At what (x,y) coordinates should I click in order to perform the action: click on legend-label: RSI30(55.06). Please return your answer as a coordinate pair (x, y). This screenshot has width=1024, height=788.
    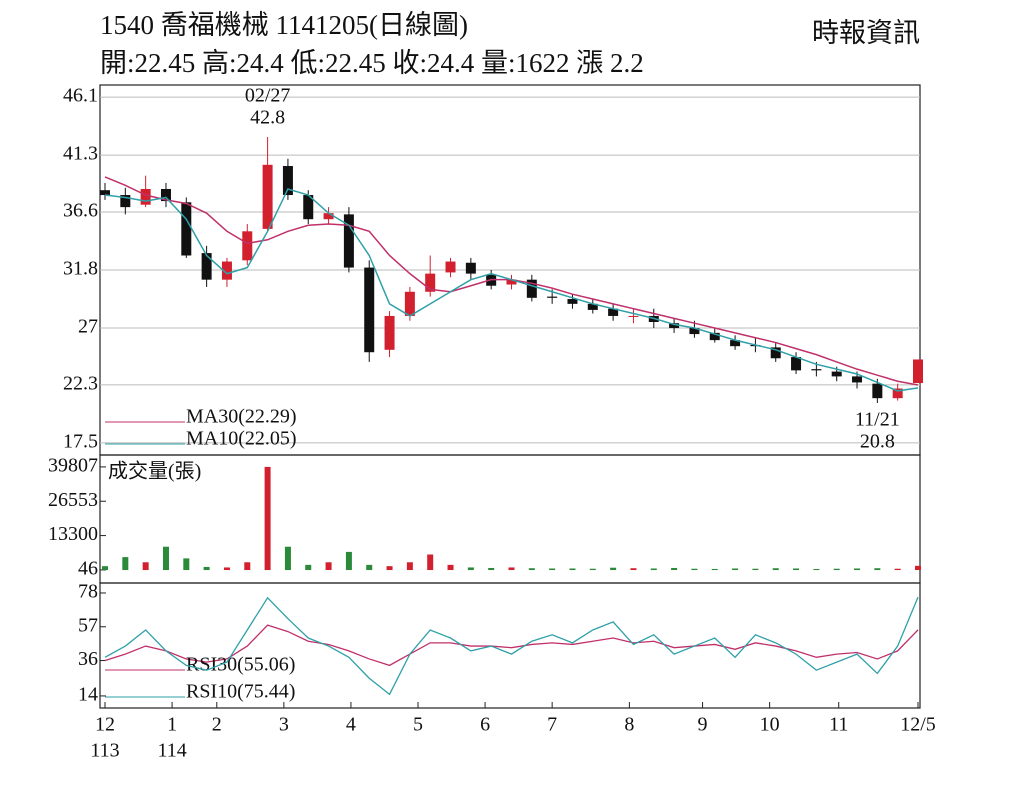
    Looking at the image, I should click on (240, 665).